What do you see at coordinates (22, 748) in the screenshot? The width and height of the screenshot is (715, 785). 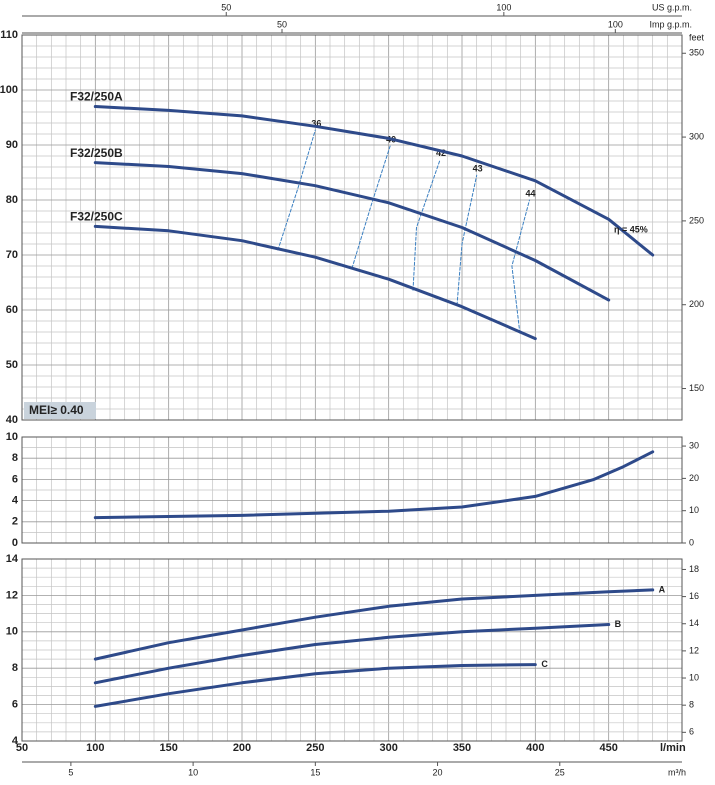 I see `x-tick-label: 50` at bounding box center [22, 748].